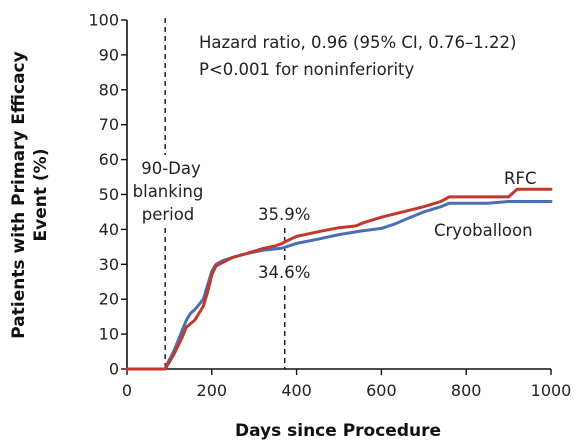  I want to click on x-axis-title: Days since Procedure, so click(338, 431).